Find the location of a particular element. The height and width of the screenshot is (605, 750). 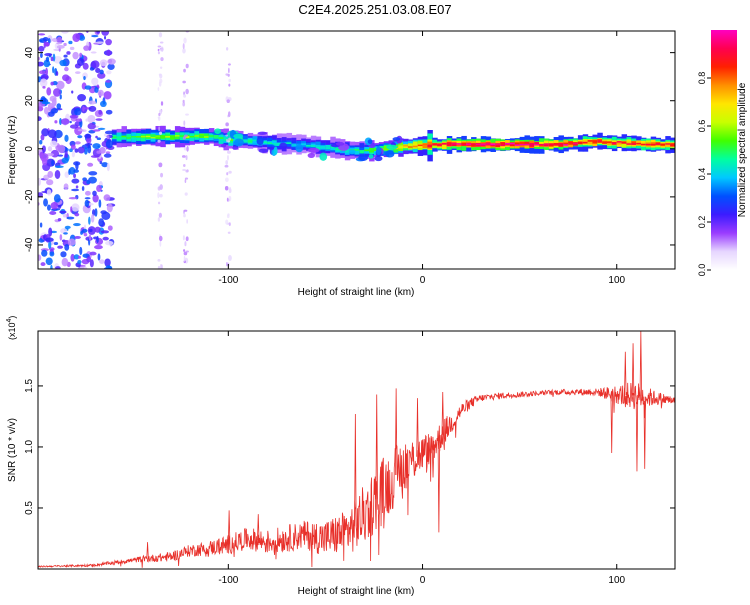

snr-scale-label: (x104) is located at coordinates (11, 328).